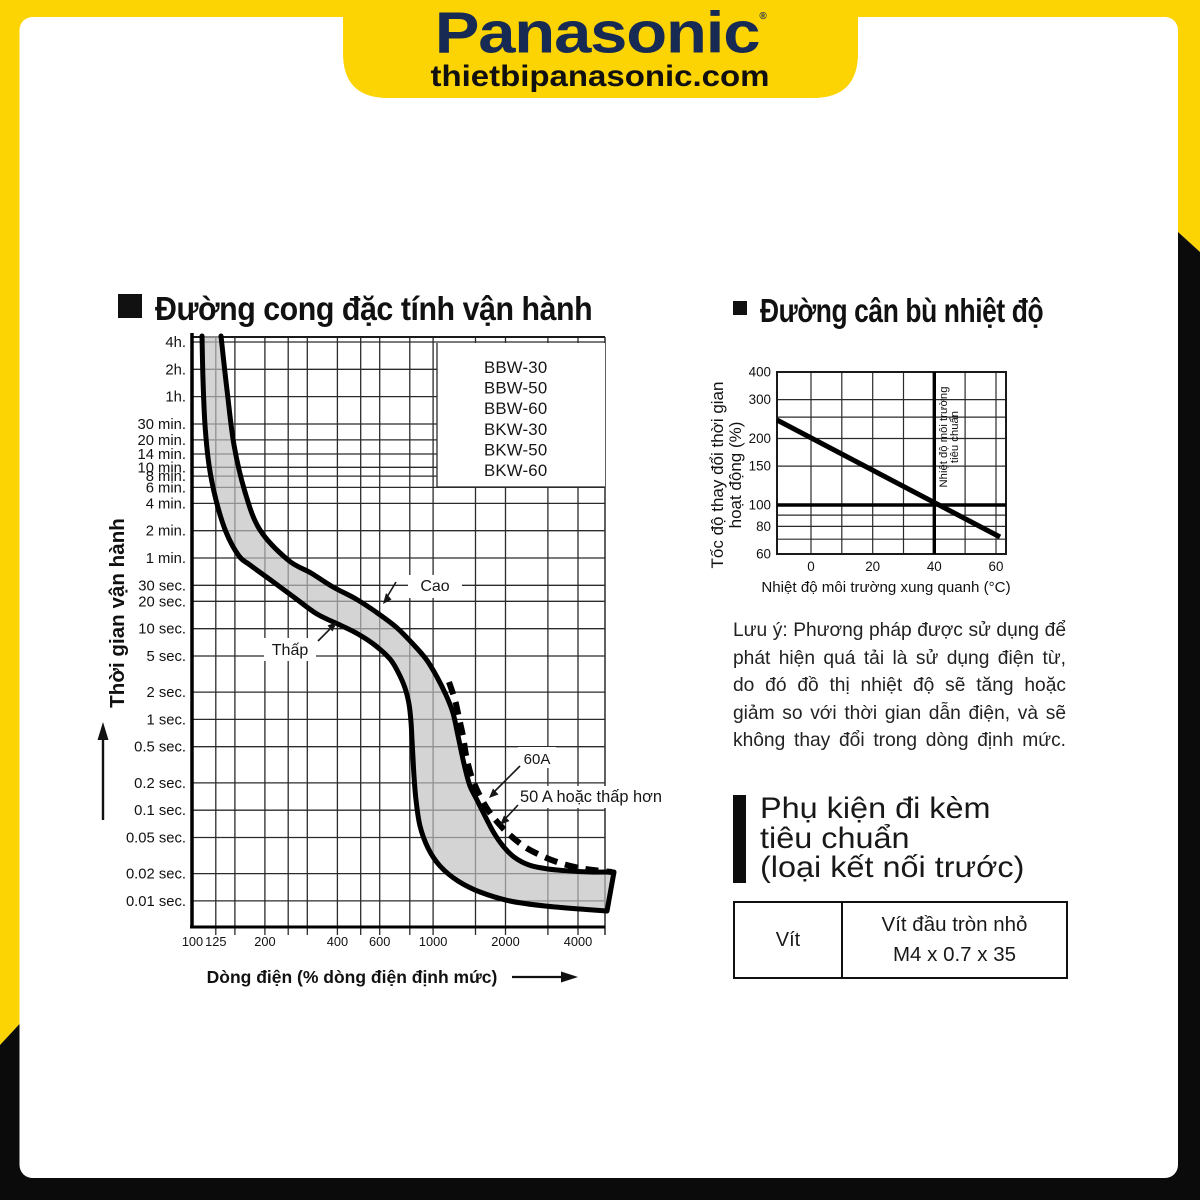 The width and height of the screenshot is (1200, 1200). What do you see at coordinates (156, 839) in the screenshot?
I see `svg-text: 0.05 sec.` at bounding box center [156, 839].